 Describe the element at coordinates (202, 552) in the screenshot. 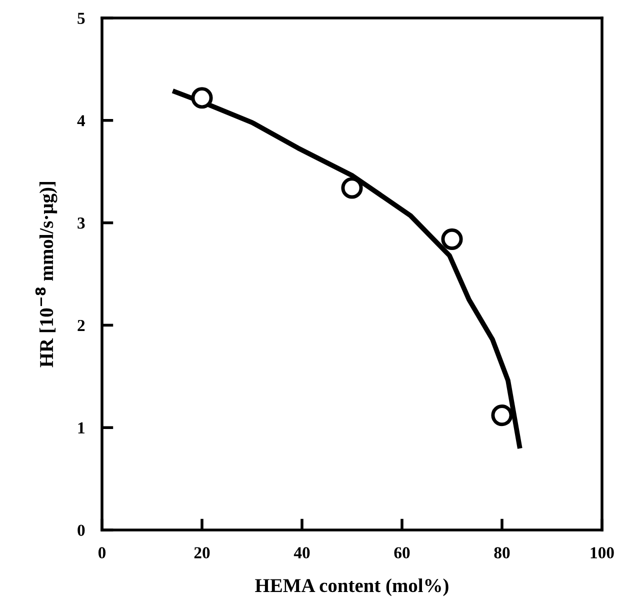

I see `x-tick-label: 20` at that location.